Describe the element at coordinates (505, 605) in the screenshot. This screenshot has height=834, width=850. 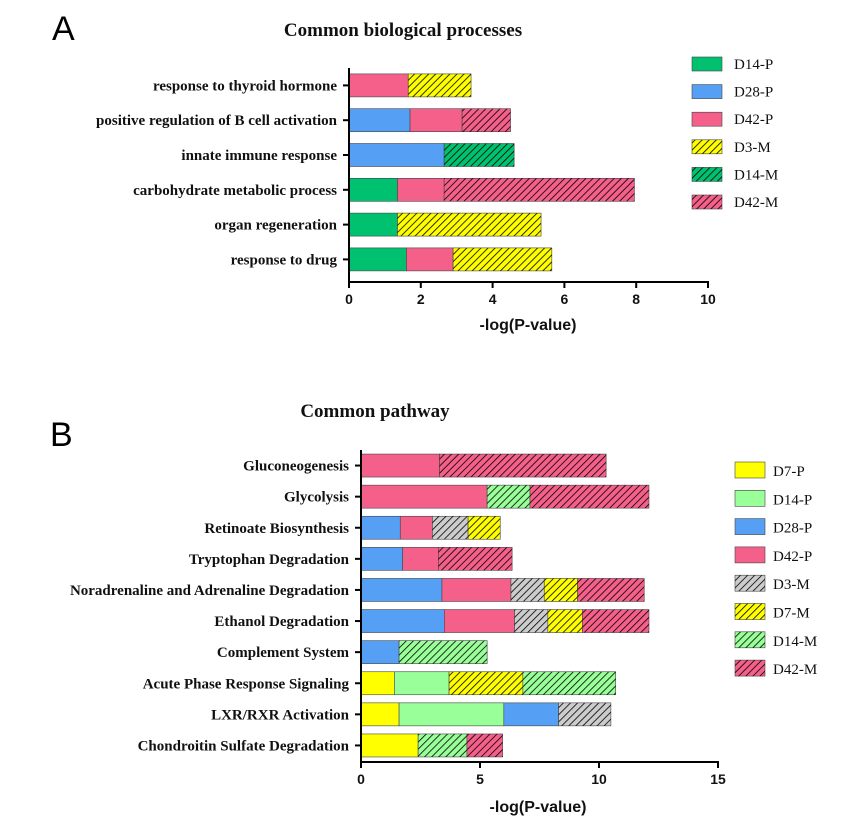
I see `panel-b-bars` at that location.